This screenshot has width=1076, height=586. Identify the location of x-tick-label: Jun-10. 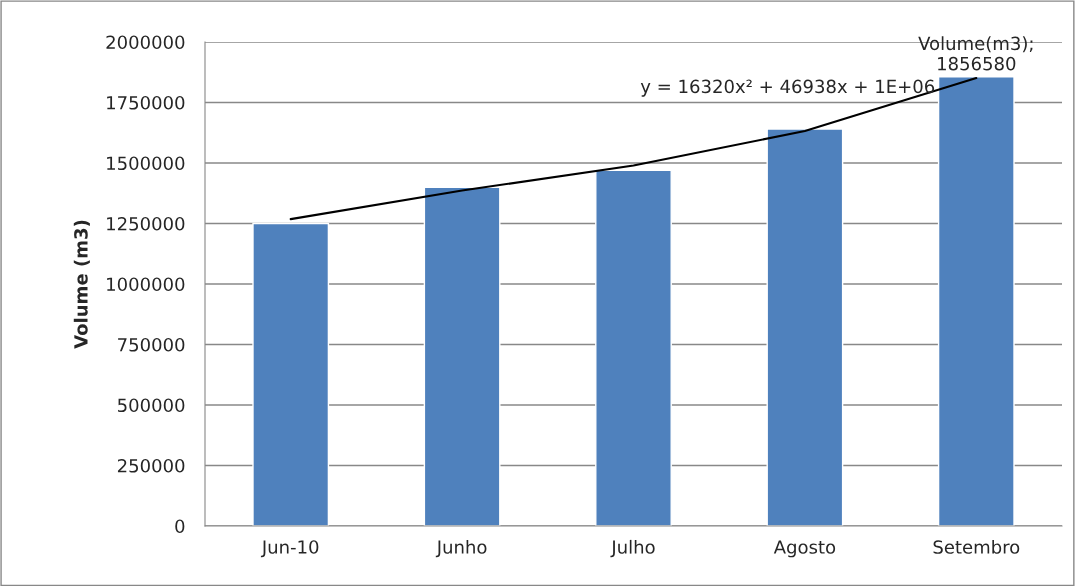
(289, 549).